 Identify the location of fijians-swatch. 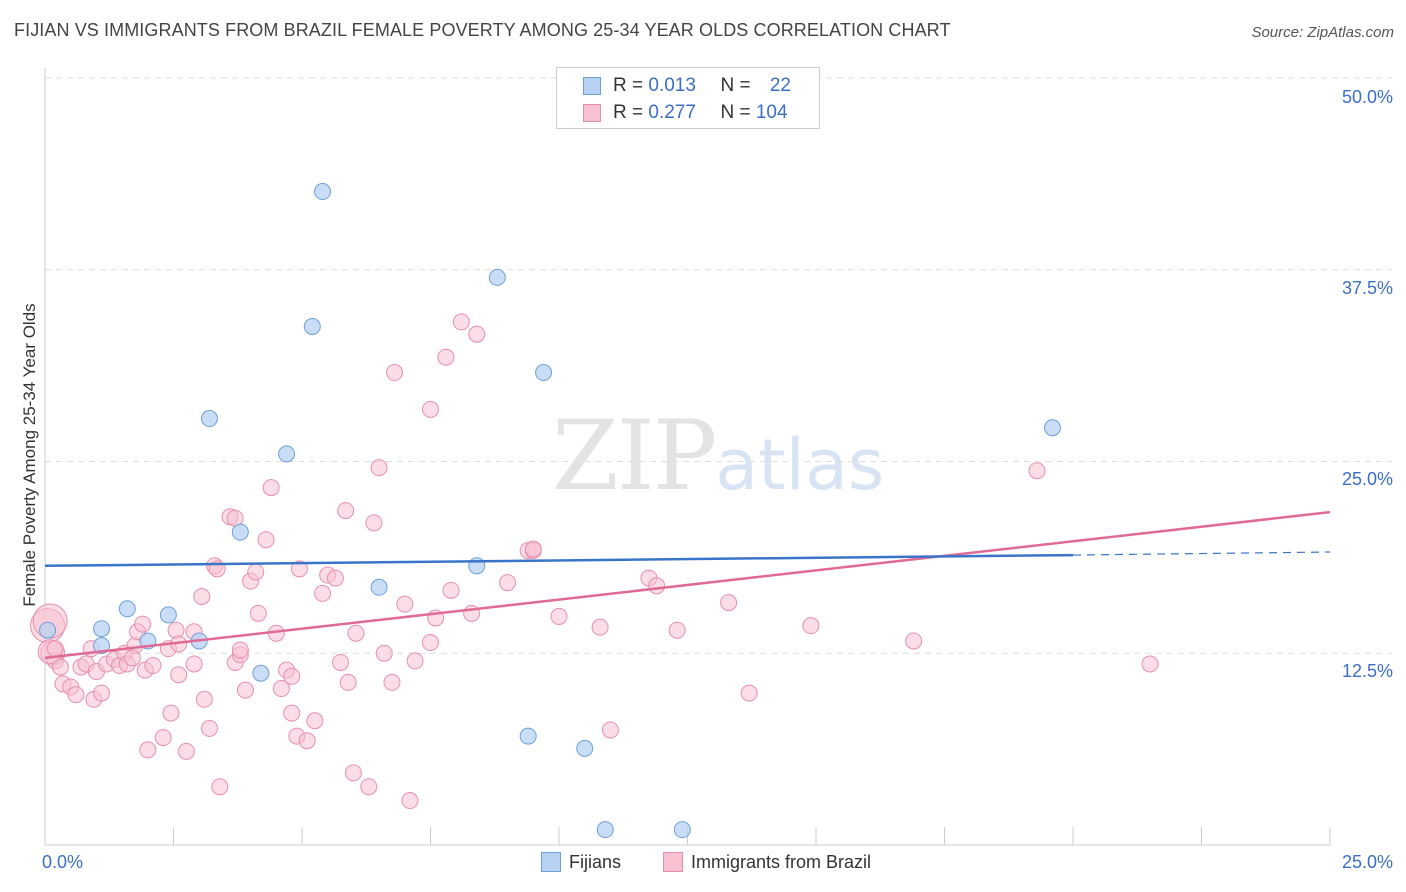
(592, 86).